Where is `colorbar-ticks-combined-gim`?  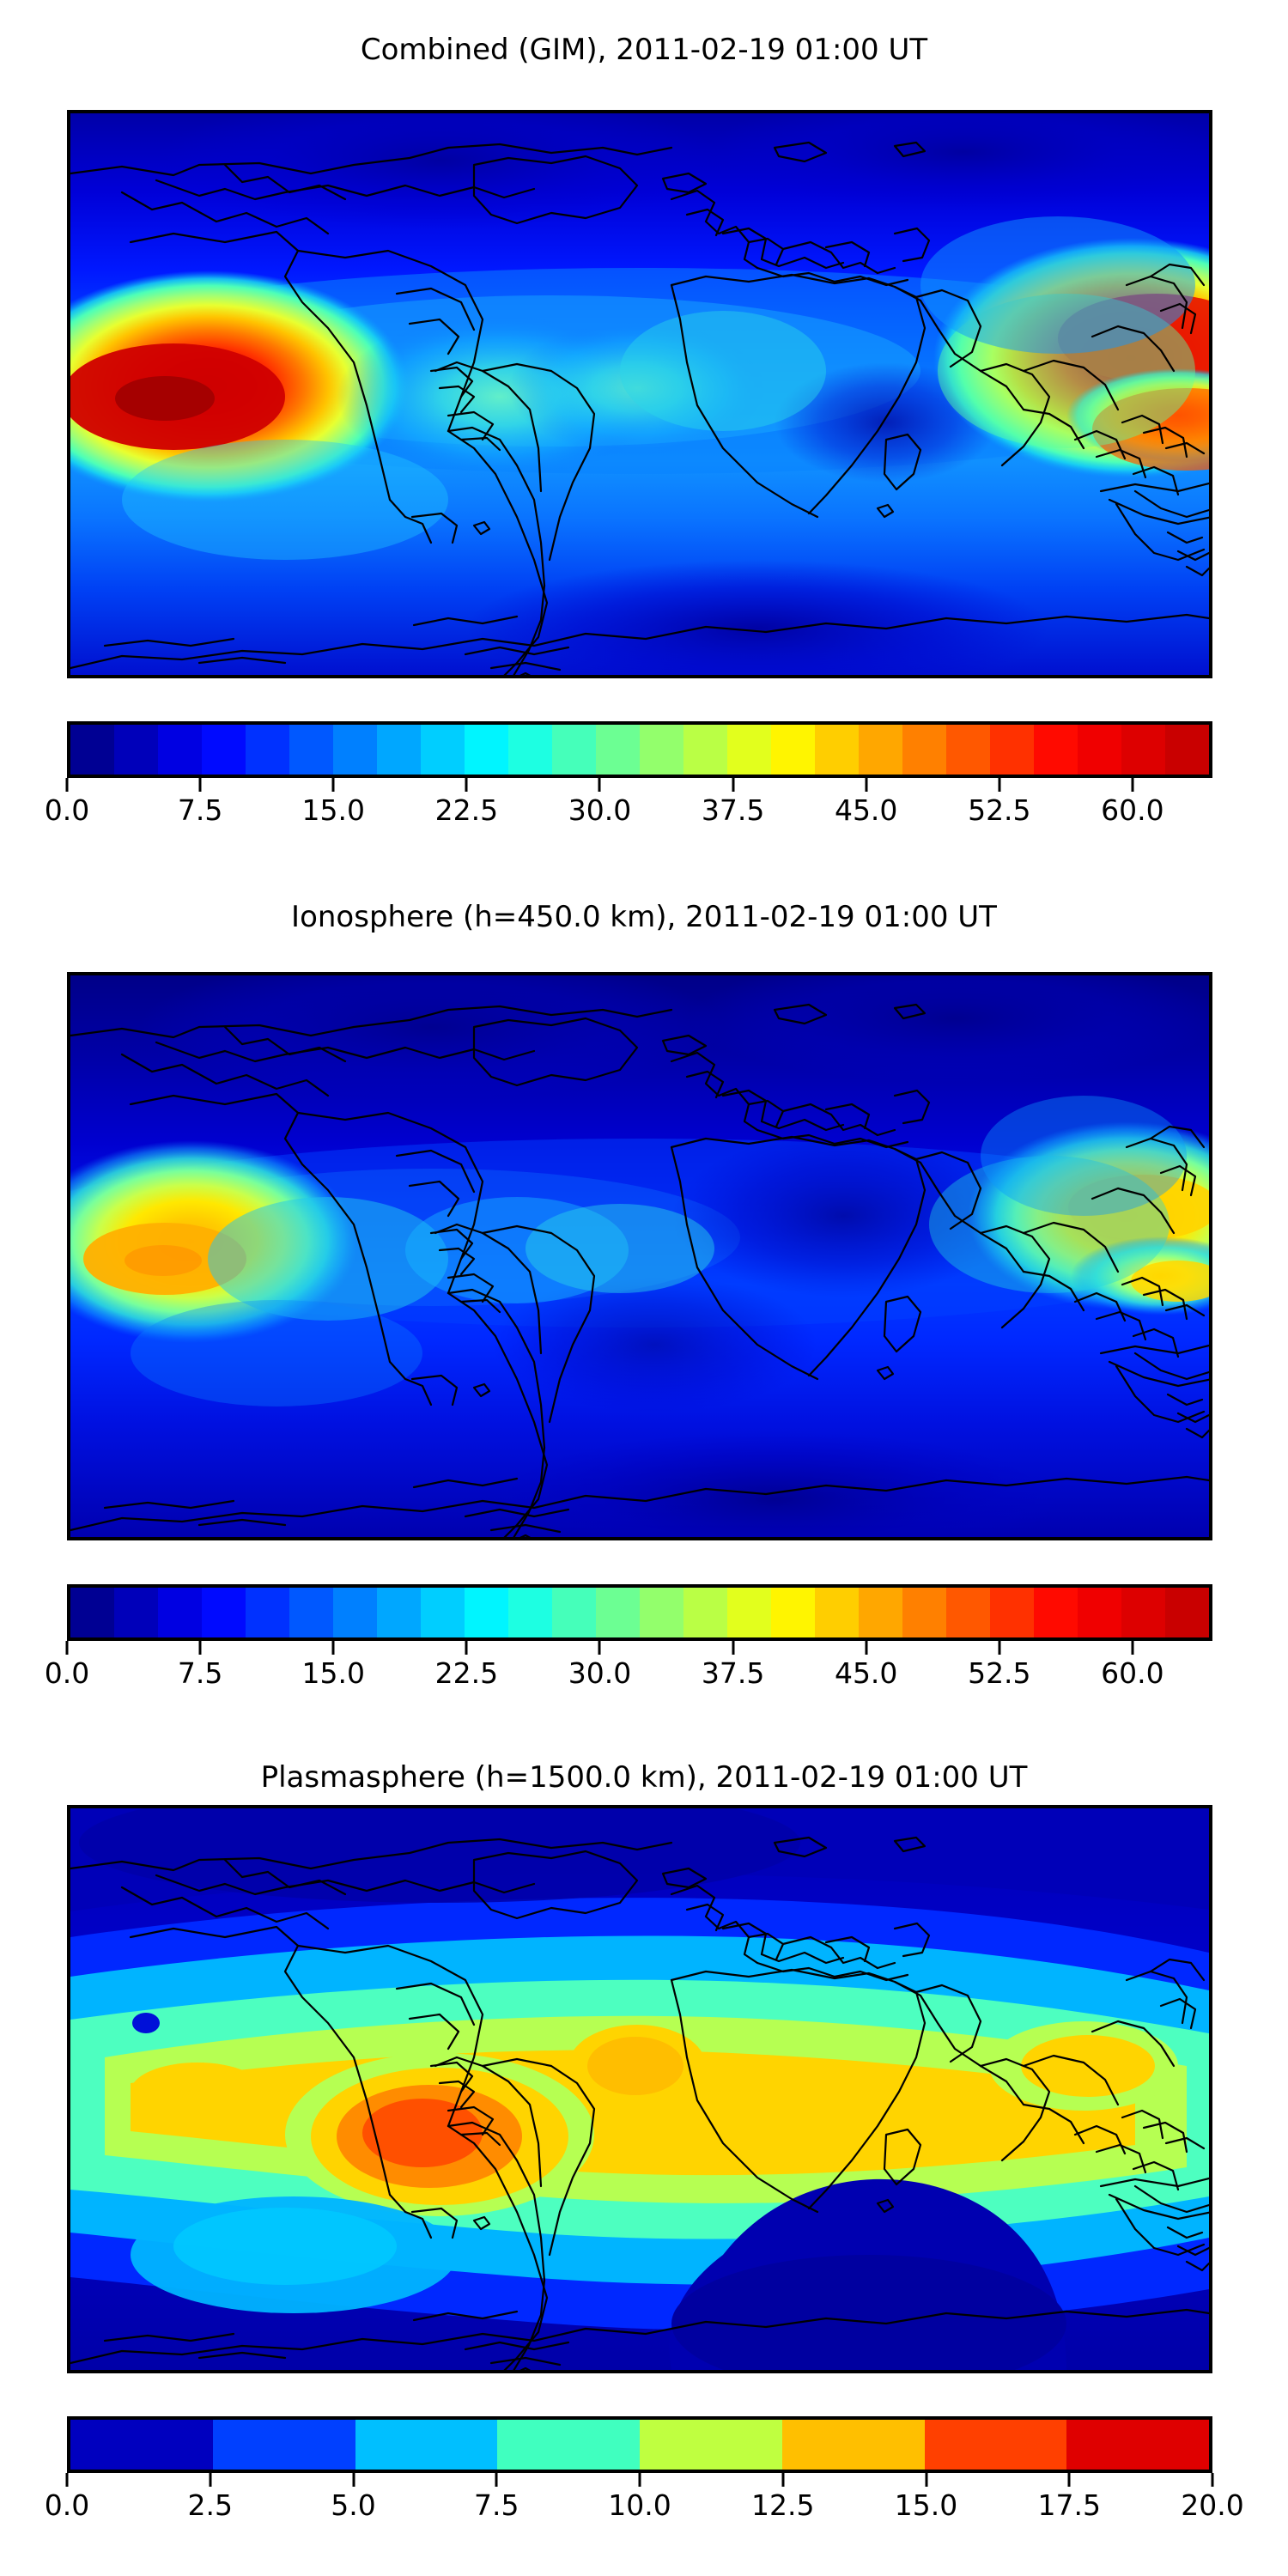
colorbar-ticks-combined-gim is located at coordinates (638, 786).